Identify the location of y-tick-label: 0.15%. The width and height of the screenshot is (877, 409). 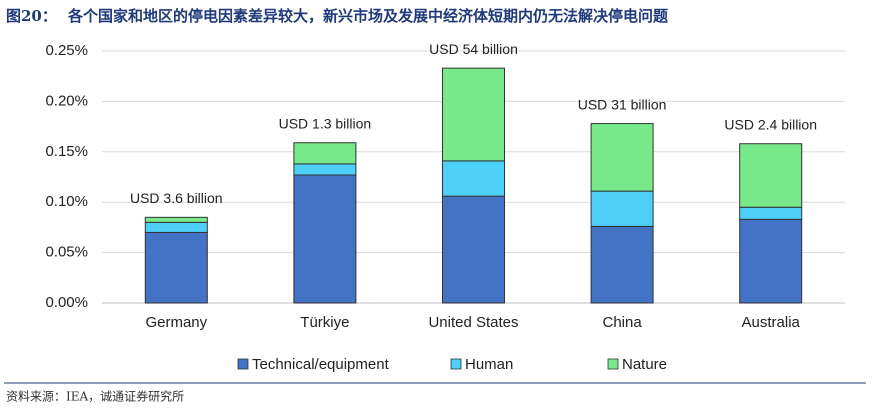
(66, 151).